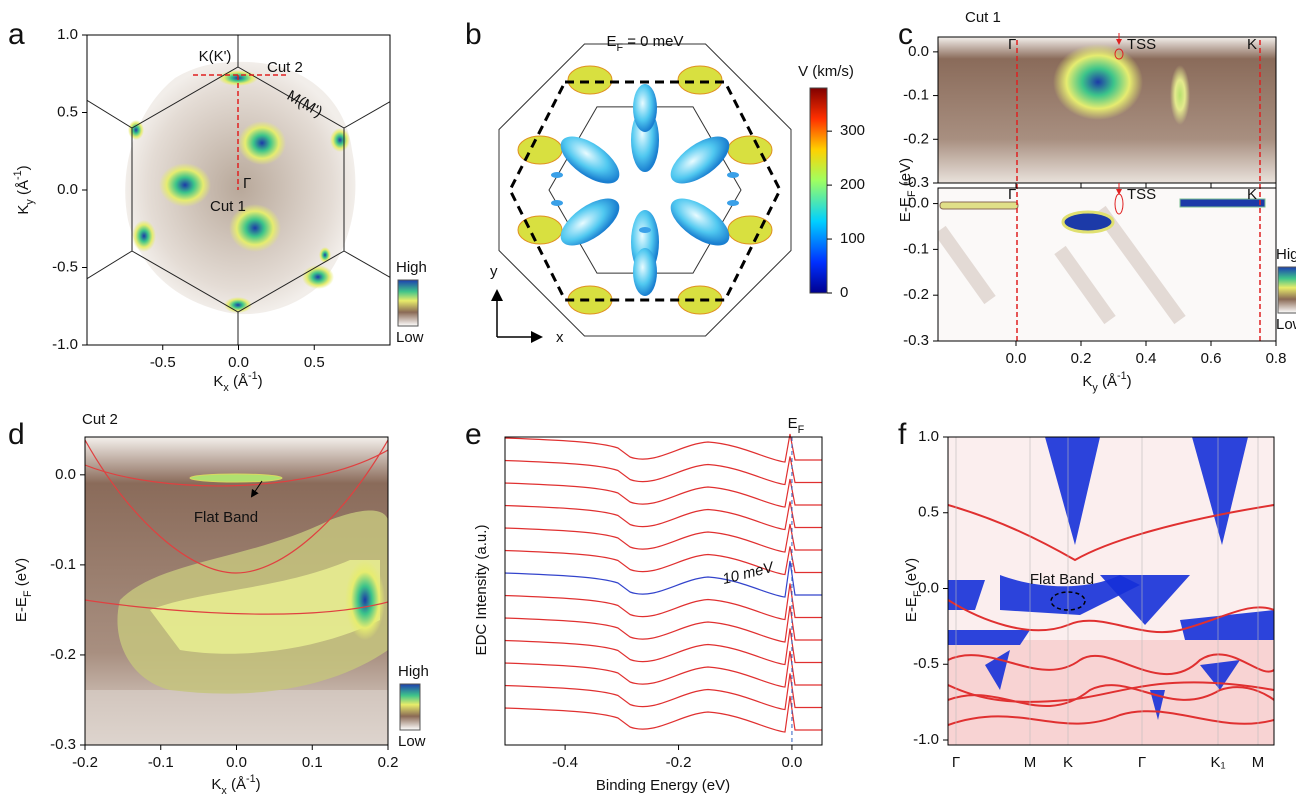 This screenshot has width=1296, height=800. I want to click on colorbar-tick-label: 0, so click(844, 292).